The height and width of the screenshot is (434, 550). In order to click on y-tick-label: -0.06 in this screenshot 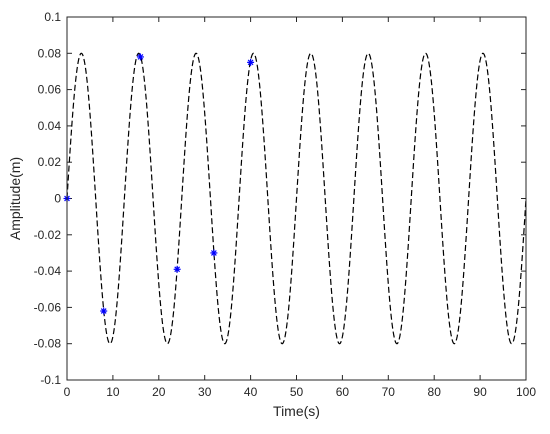, I will do `click(48, 307)`.